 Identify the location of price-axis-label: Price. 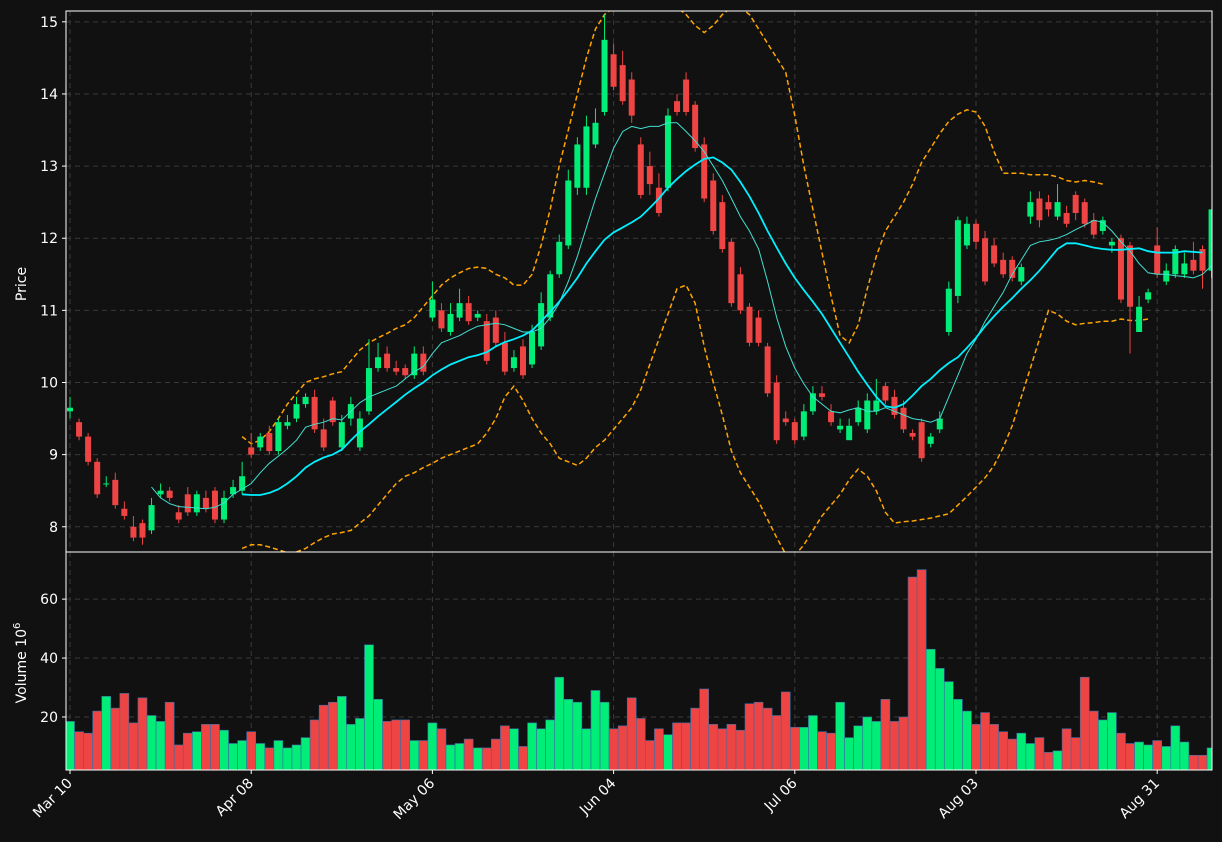
(22, 284).